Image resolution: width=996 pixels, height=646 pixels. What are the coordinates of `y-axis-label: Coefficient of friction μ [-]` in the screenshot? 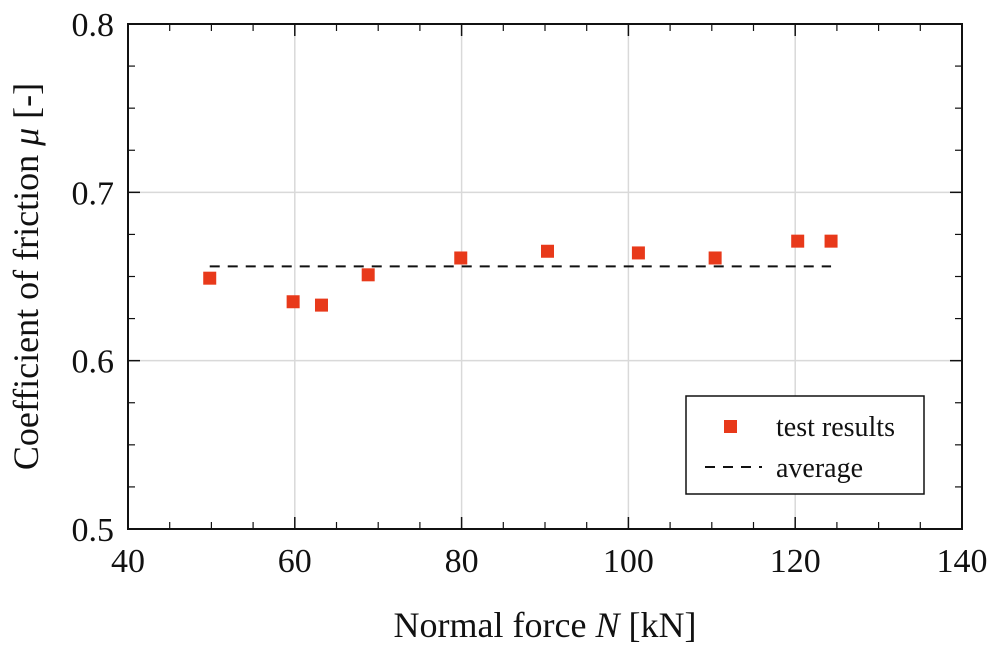 It's located at (26, 276).